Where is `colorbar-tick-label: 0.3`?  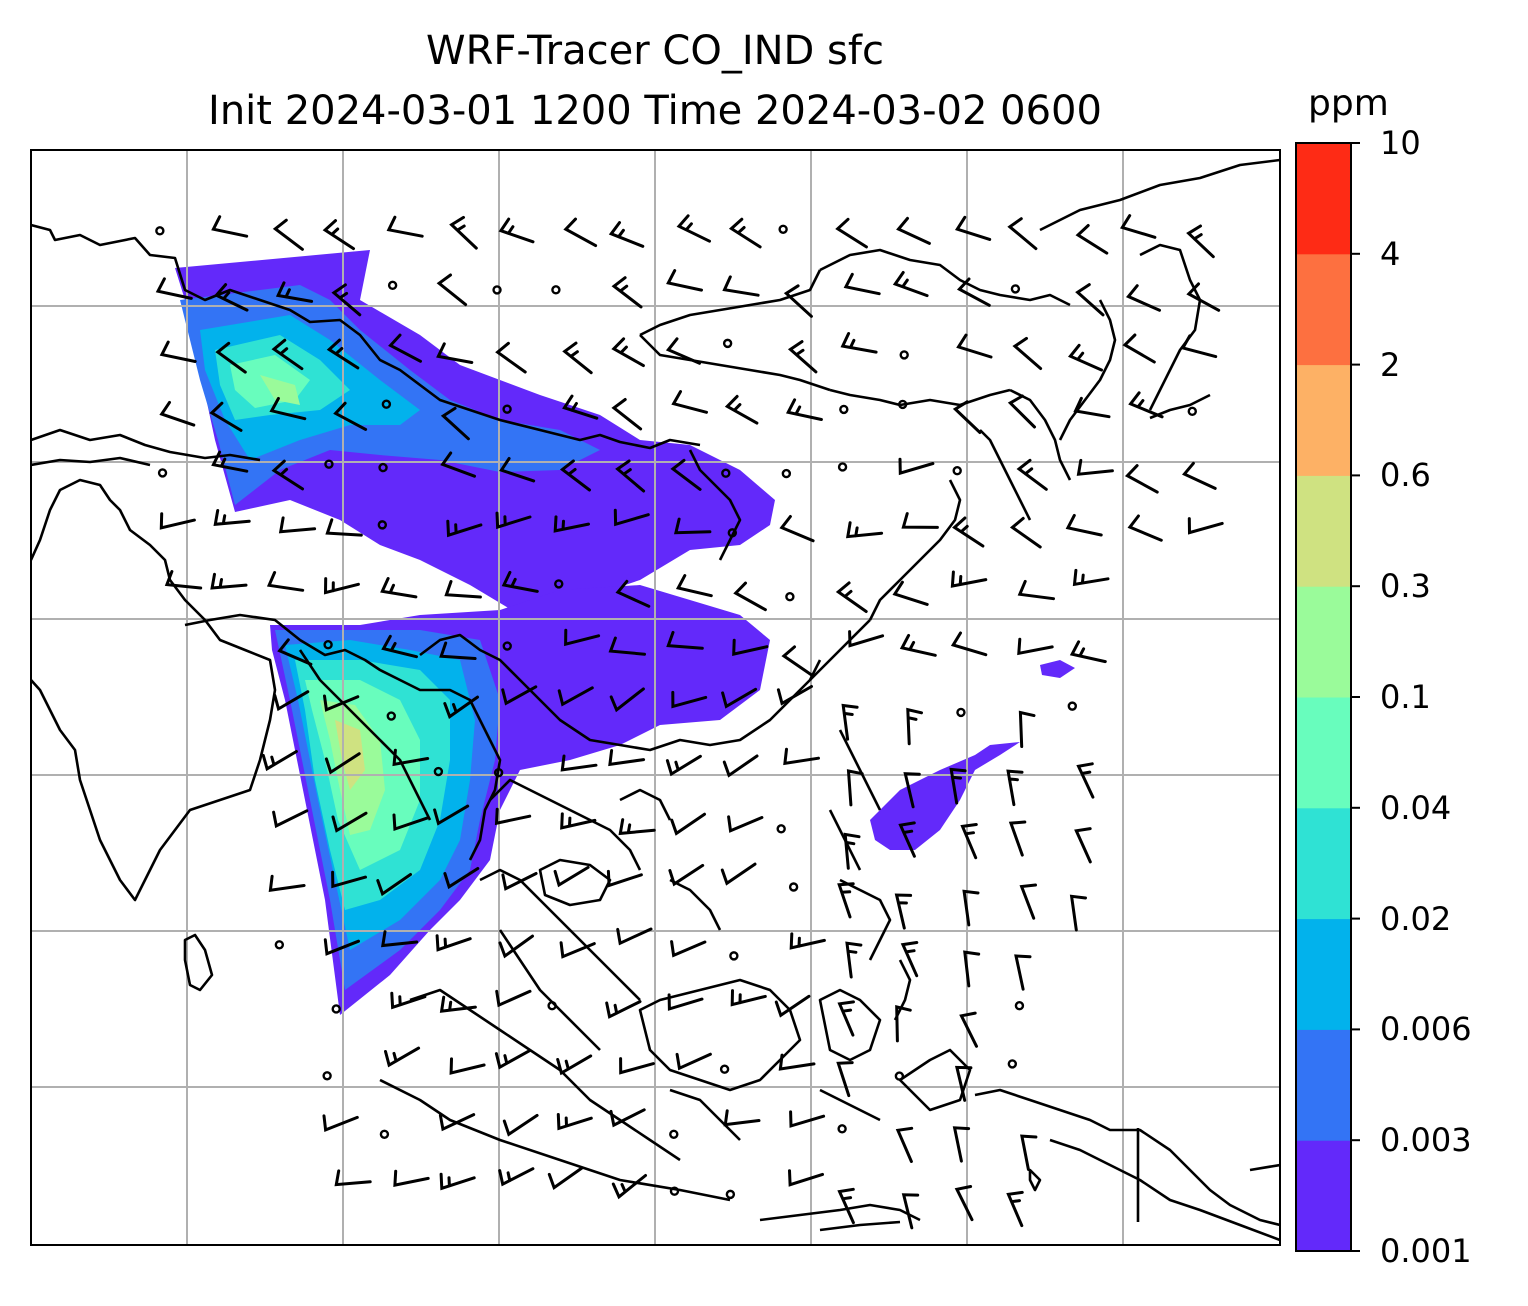
colorbar-tick-label: 0.3 is located at coordinates (1405, 586).